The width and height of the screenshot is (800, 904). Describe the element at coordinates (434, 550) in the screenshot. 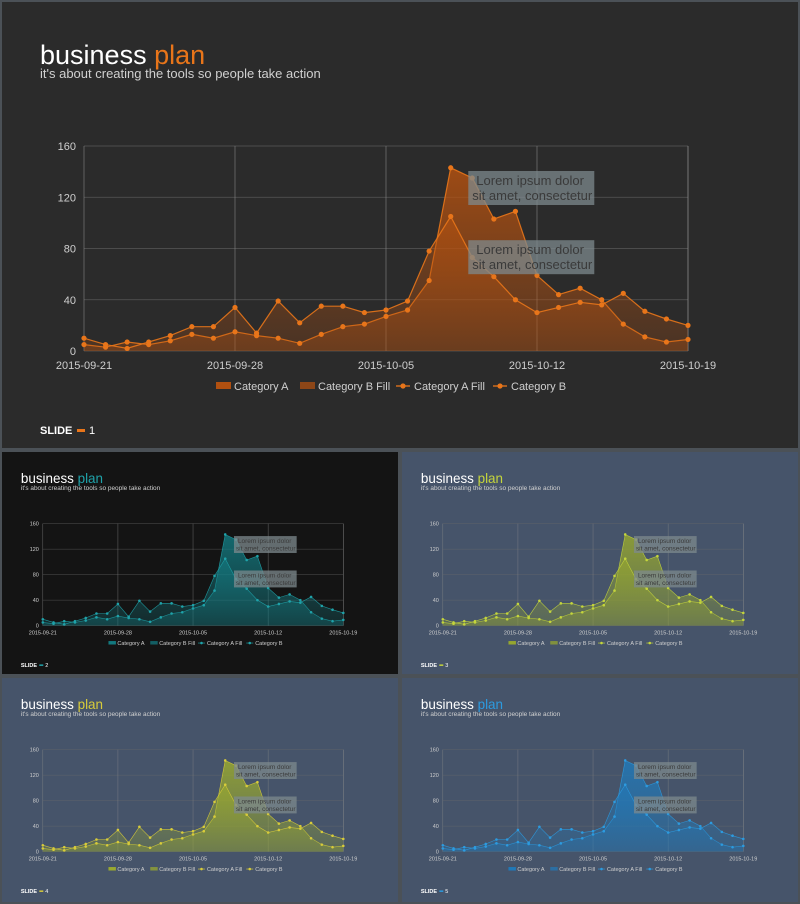

I see `y-tick-label: 120` at that location.